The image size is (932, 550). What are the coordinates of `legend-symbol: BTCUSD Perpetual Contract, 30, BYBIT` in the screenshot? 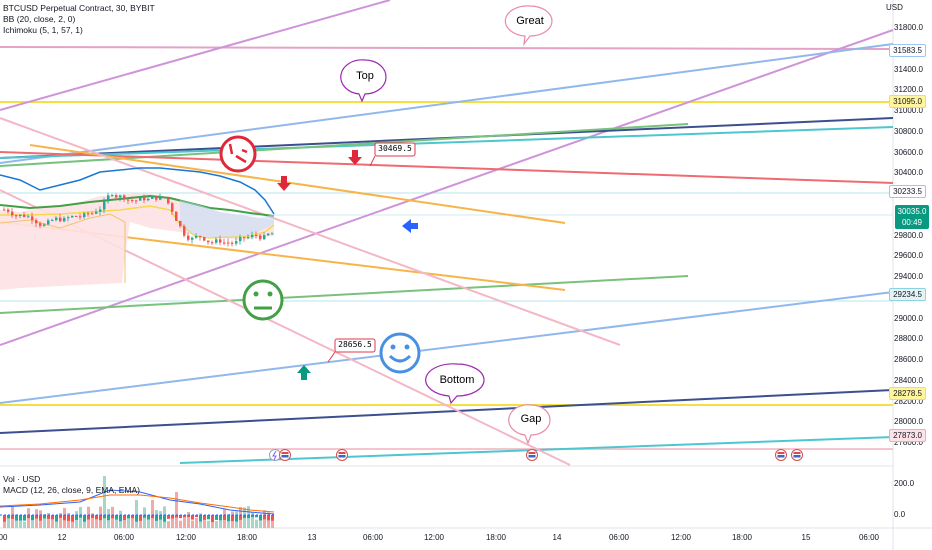 It's located at (79, 8).